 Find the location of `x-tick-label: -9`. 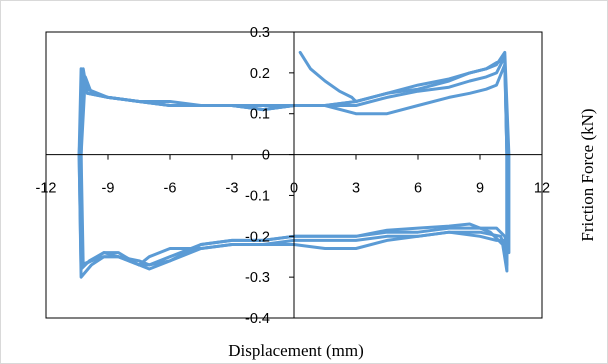

x-tick-label: -9 is located at coordinates (108, 189).